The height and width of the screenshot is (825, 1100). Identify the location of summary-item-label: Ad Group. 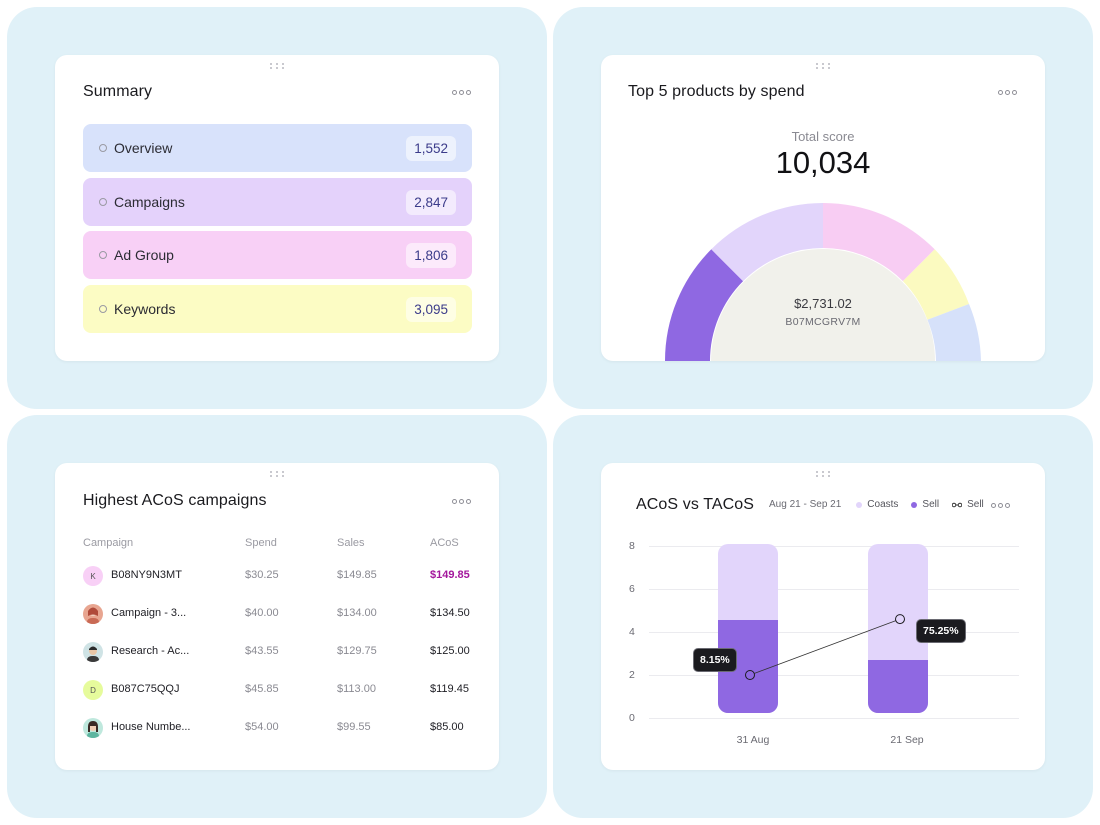
(144, 255).